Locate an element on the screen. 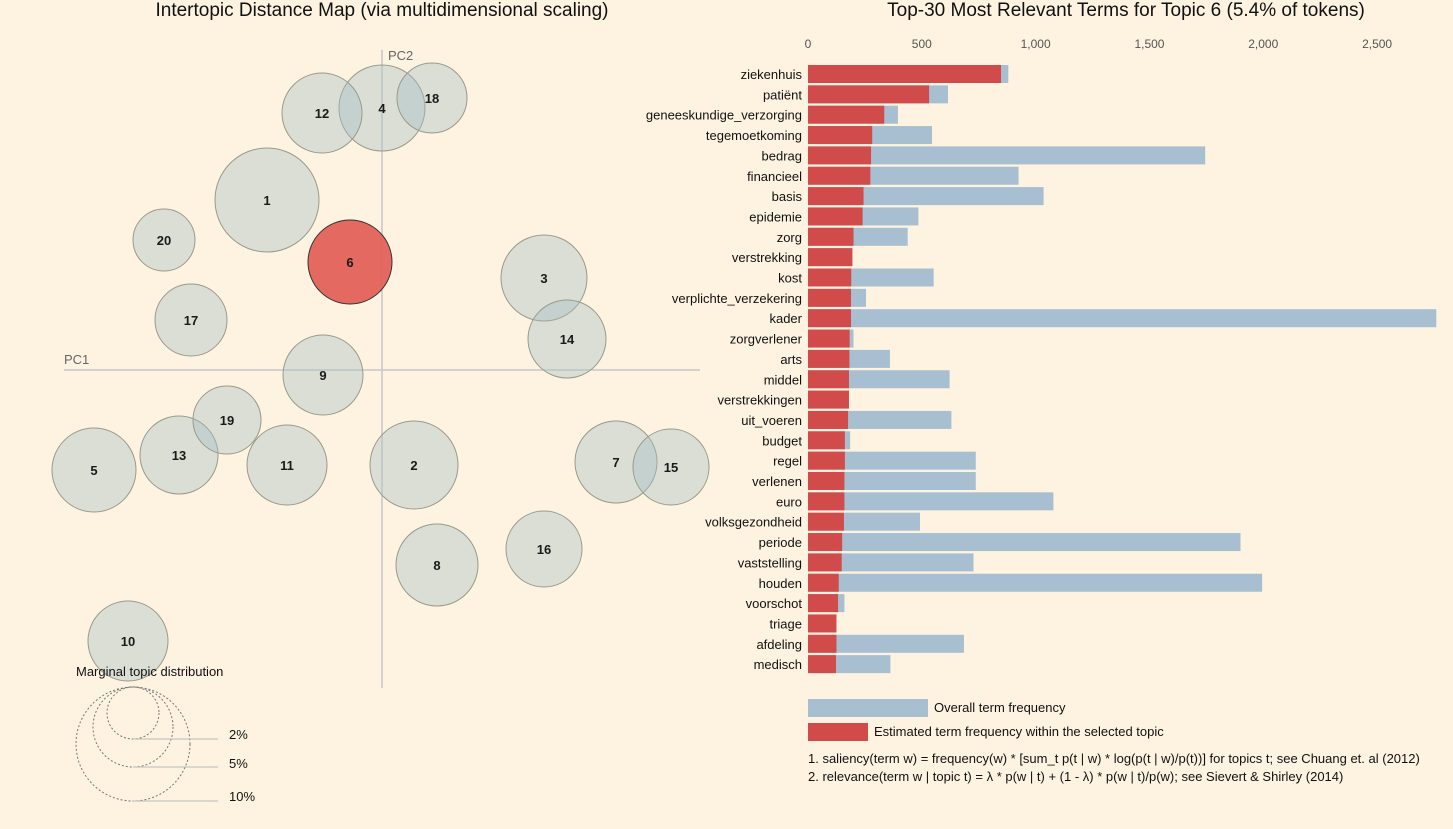 The image size is (1453, 829). bar-estimated-volksgezondheid is located at coordinates (826, 521).